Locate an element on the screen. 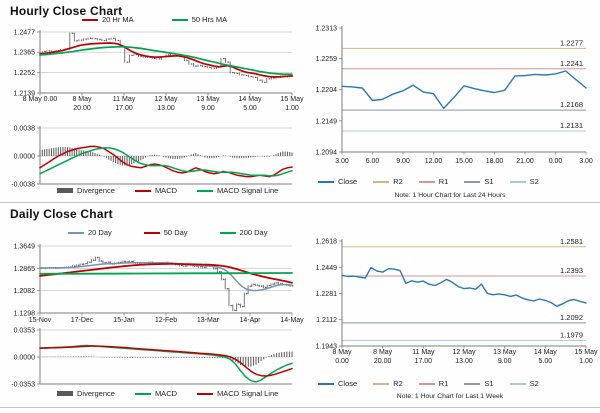 The image size is (600, 413). svg-text: 1.2131 is located at coordinates (571, 125).